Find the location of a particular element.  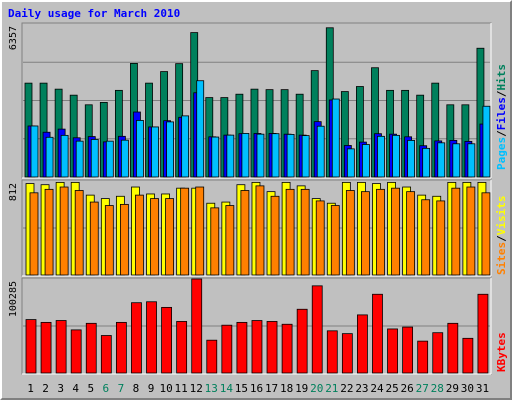

x-tick-label: 1 is located at coordinates (30, 388).